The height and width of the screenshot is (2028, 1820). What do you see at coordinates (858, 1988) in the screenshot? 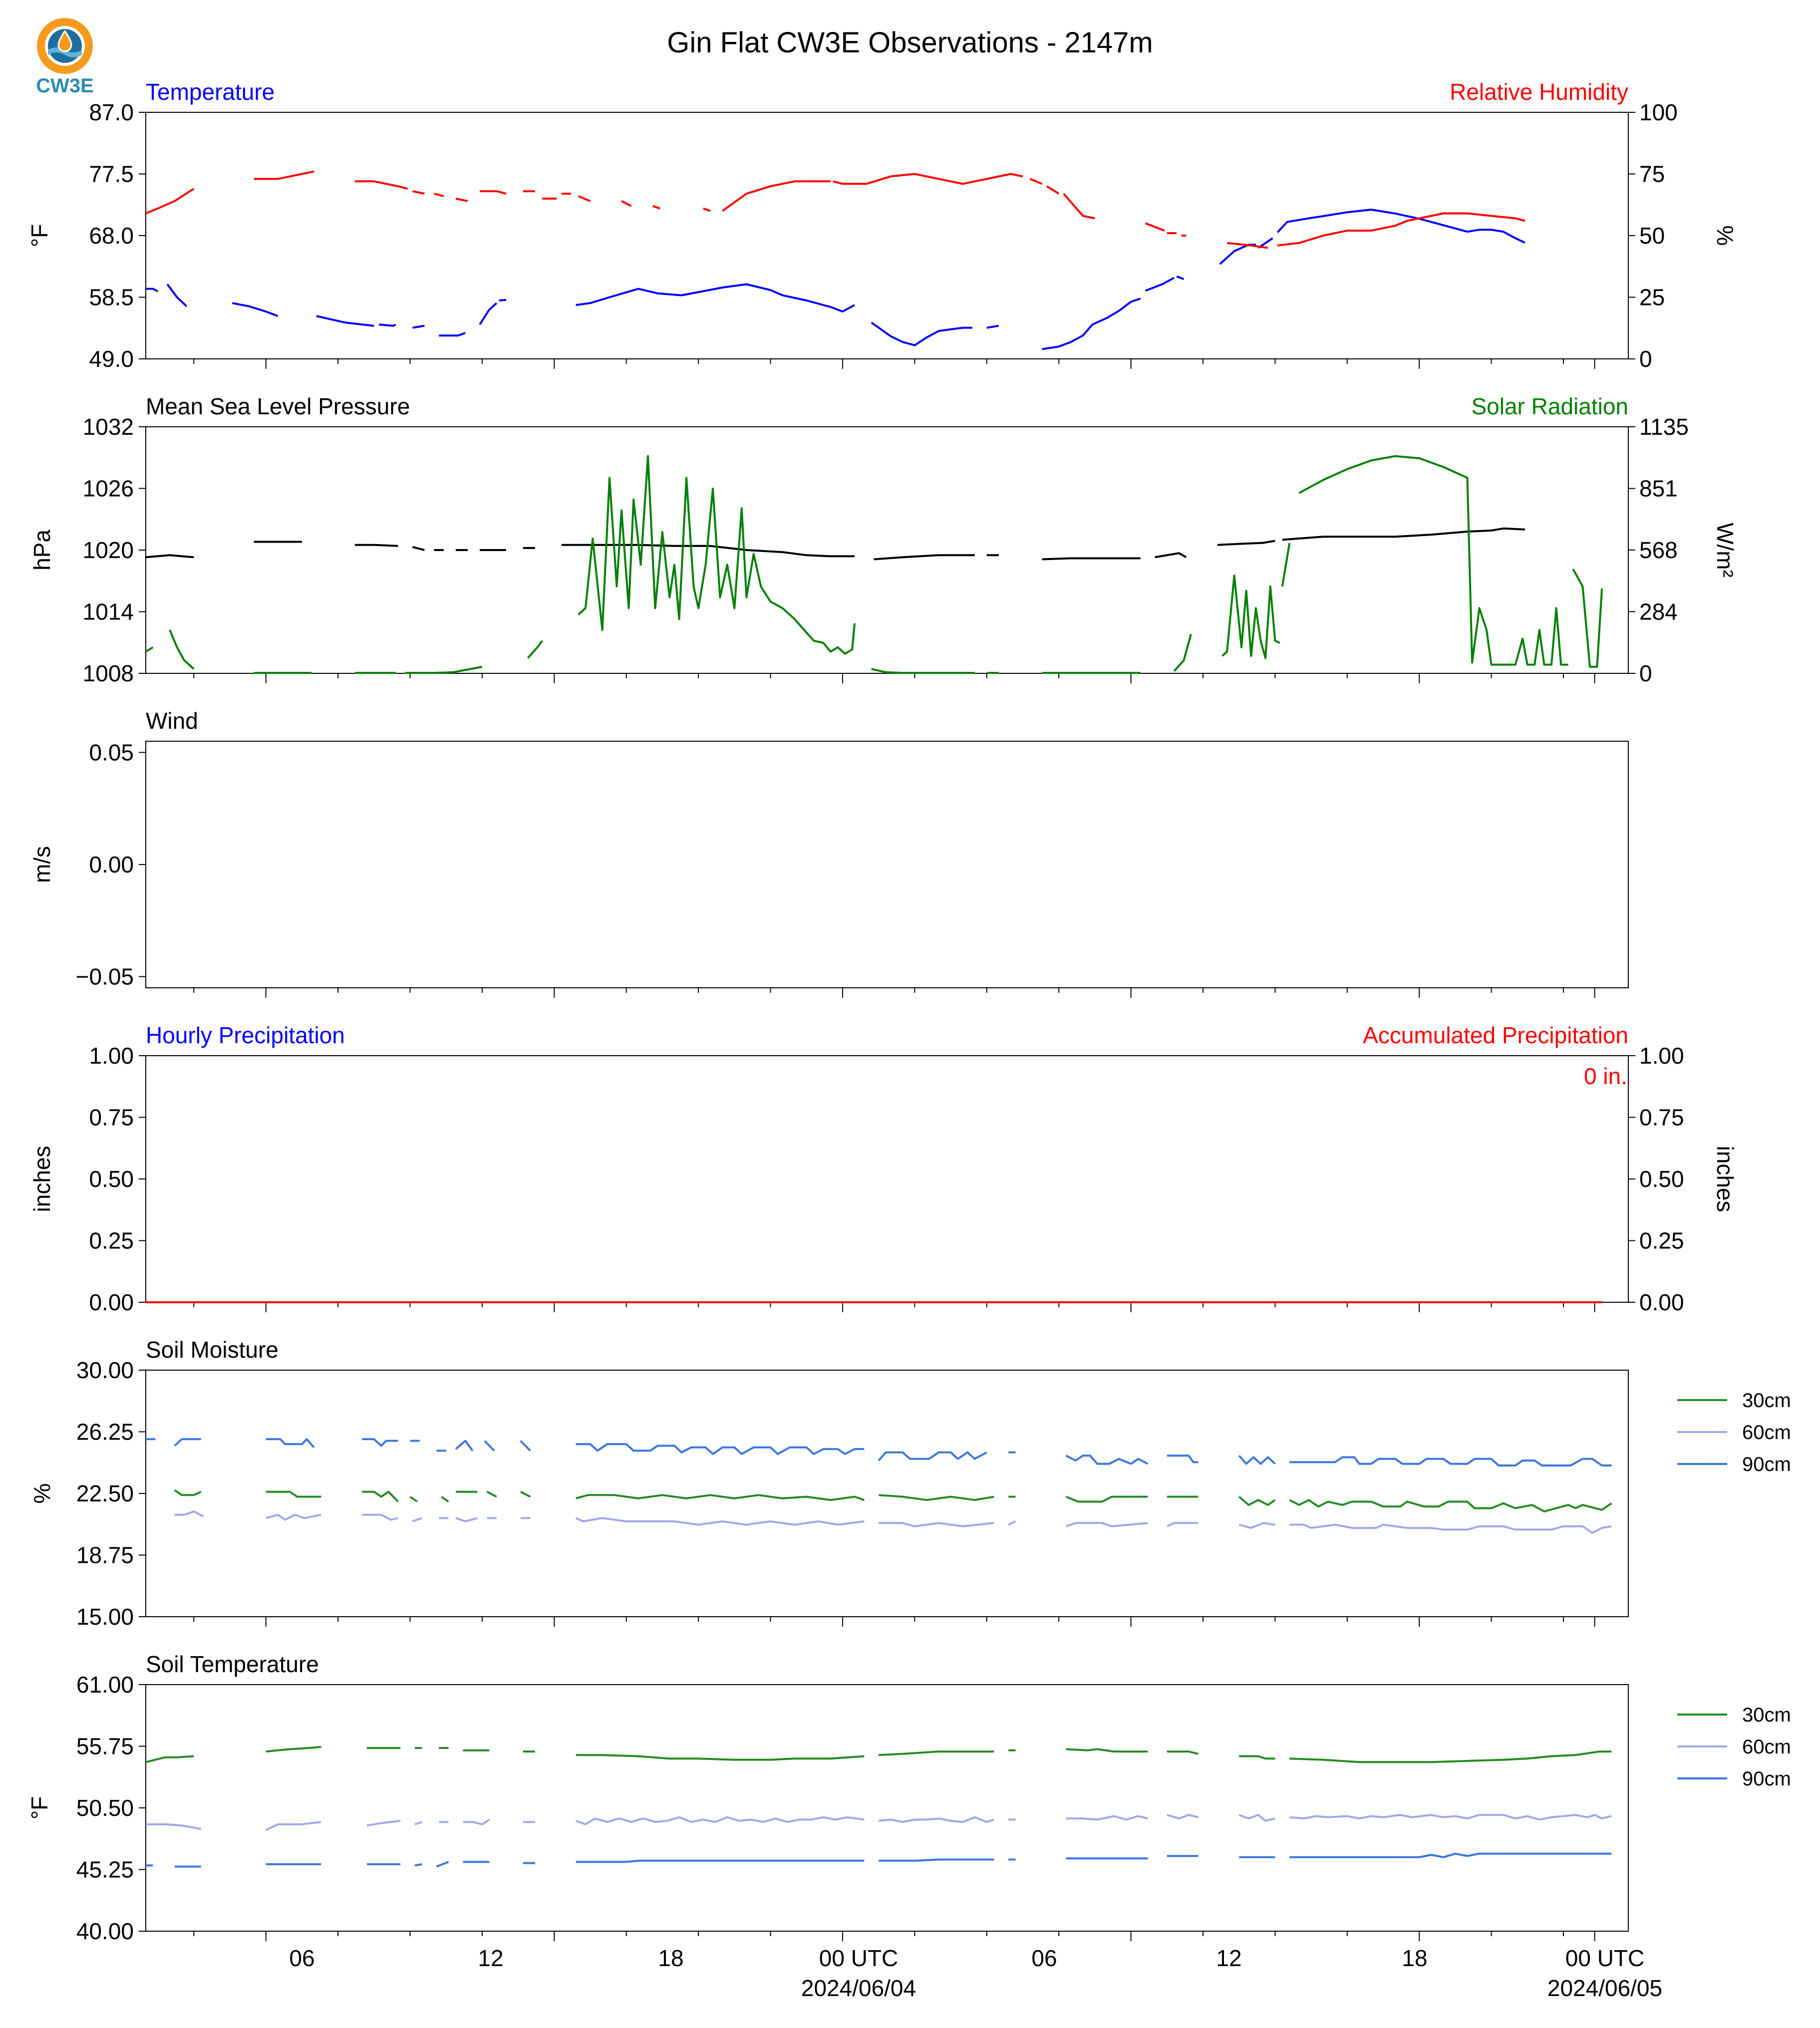
I see `x-date-label: 2024/06/04` at bounding box center [858, 1988].